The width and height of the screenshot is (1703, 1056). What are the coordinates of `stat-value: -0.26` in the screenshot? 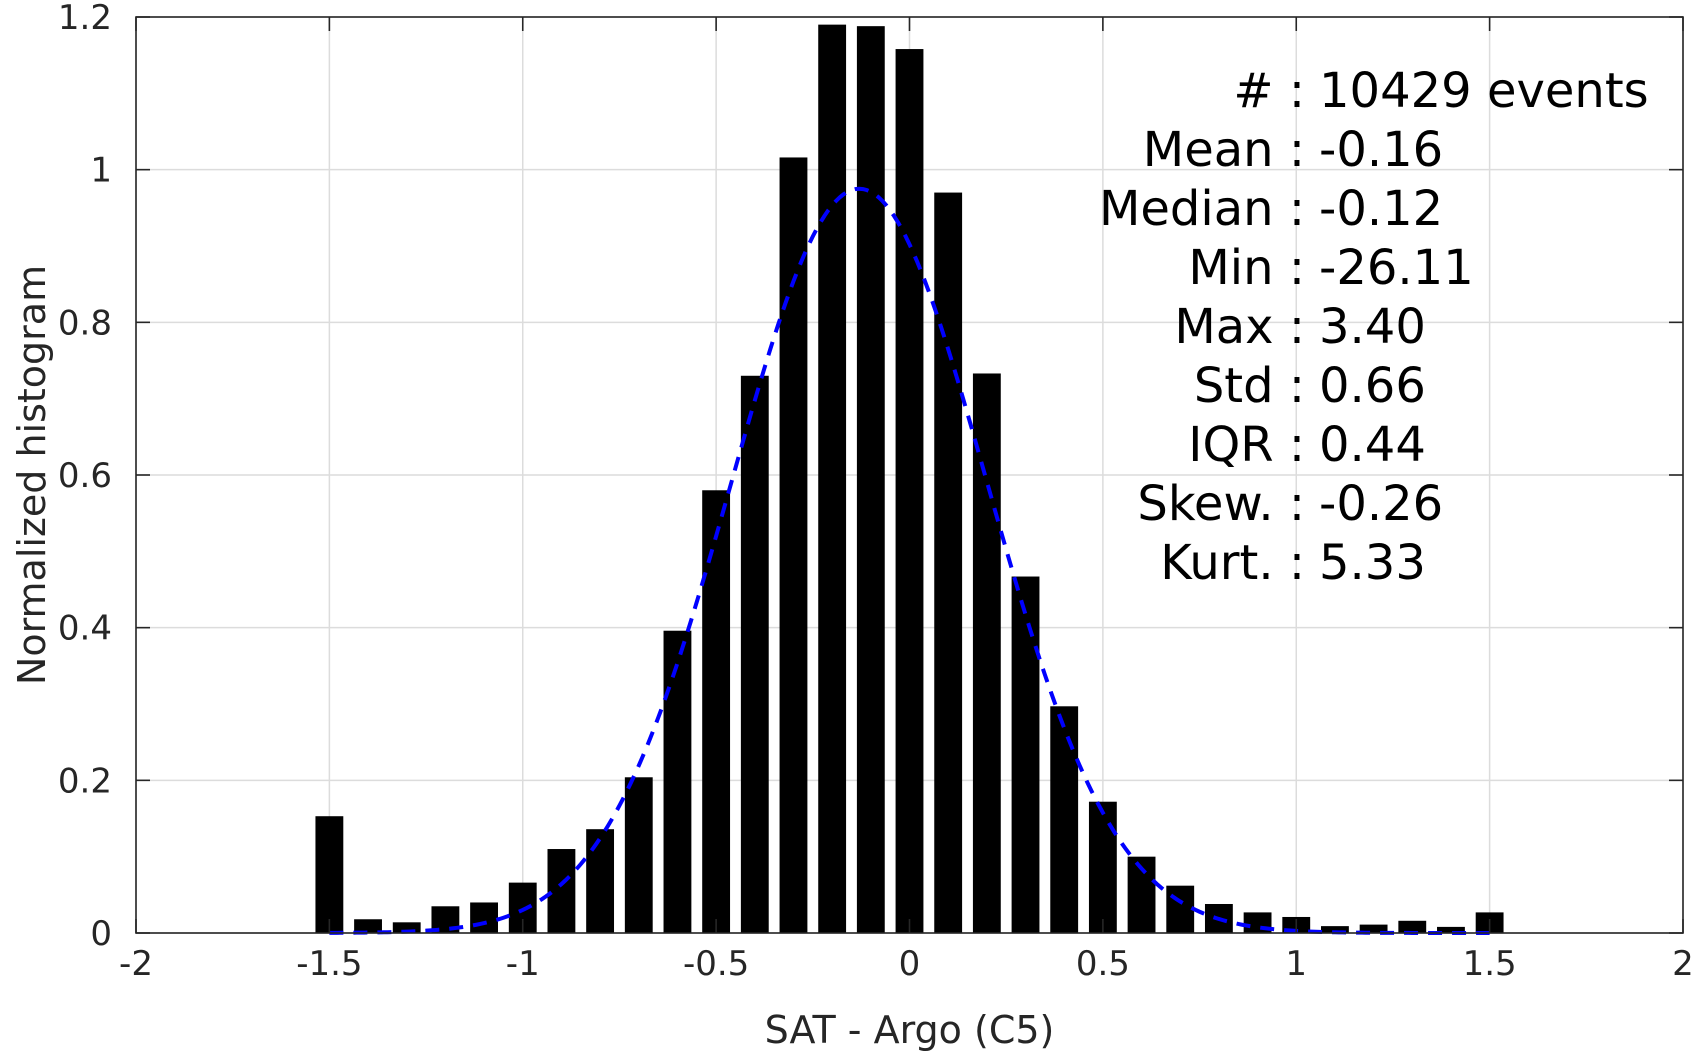 It's located at (1381, 504).